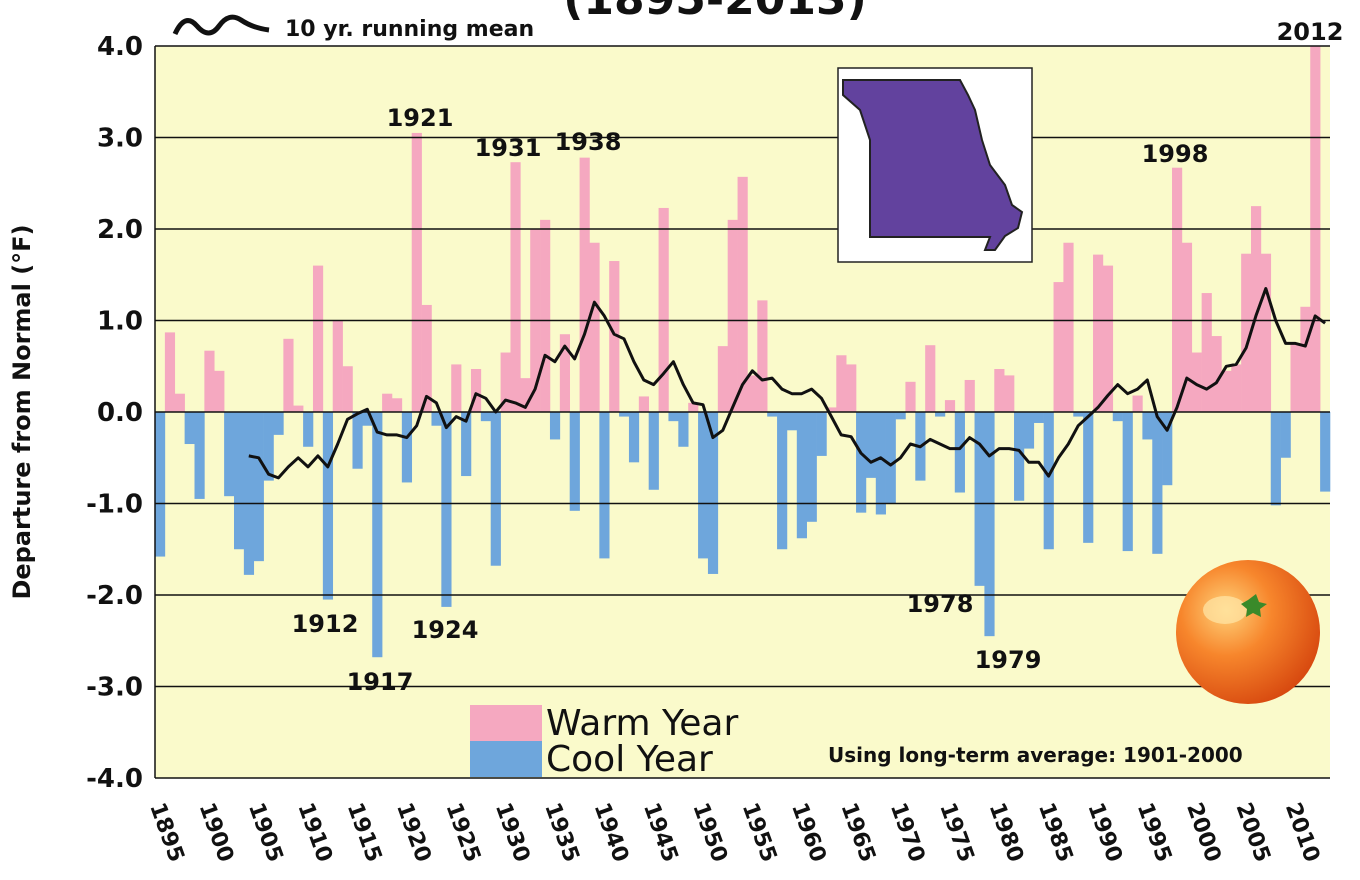  Describe the element at coordinates (120, 322) in the screenshot. I see `y-tick-label: 1.0` at that location.